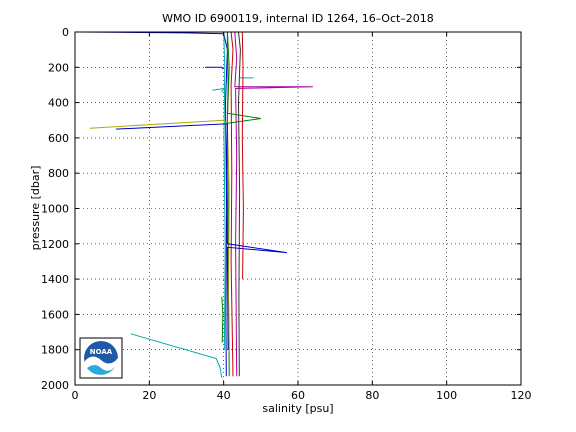 Image resolution: width=576 pixels, height=432 pixels. What do you see at coordinates (55, 209) in the screenshot?
I see `y-tick-label: 1000` at bounding box center [55, 209].